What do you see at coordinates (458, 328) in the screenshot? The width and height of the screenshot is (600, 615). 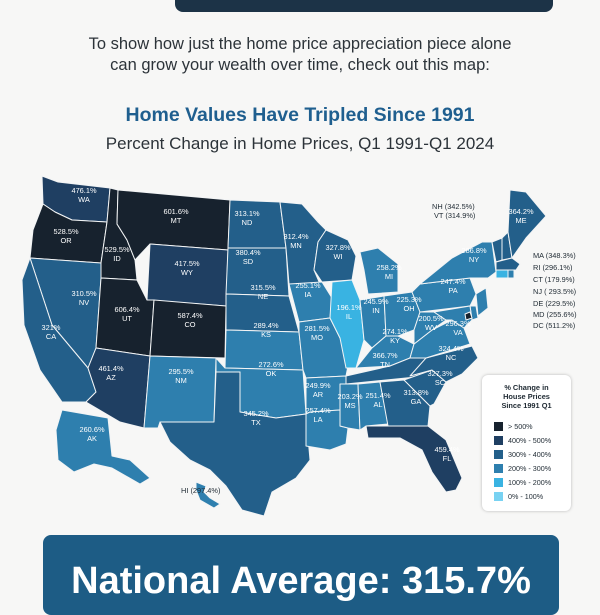 I see `label-VA: 296.3% VA` at bounding box center [458, 328].